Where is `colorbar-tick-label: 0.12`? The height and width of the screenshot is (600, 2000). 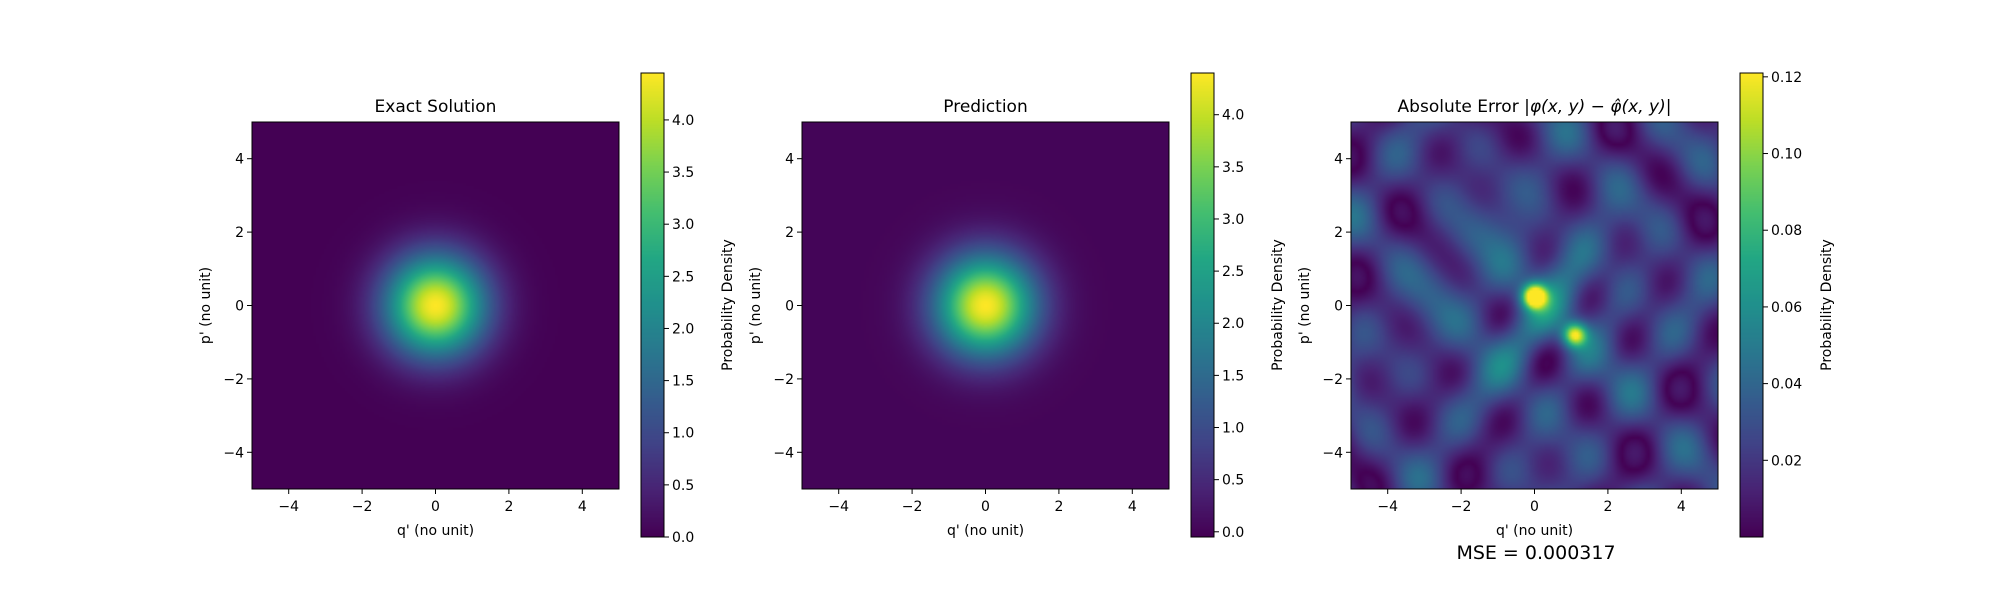
colorbar-tick-label: 0.12 is located at coordinates (1786, 78).